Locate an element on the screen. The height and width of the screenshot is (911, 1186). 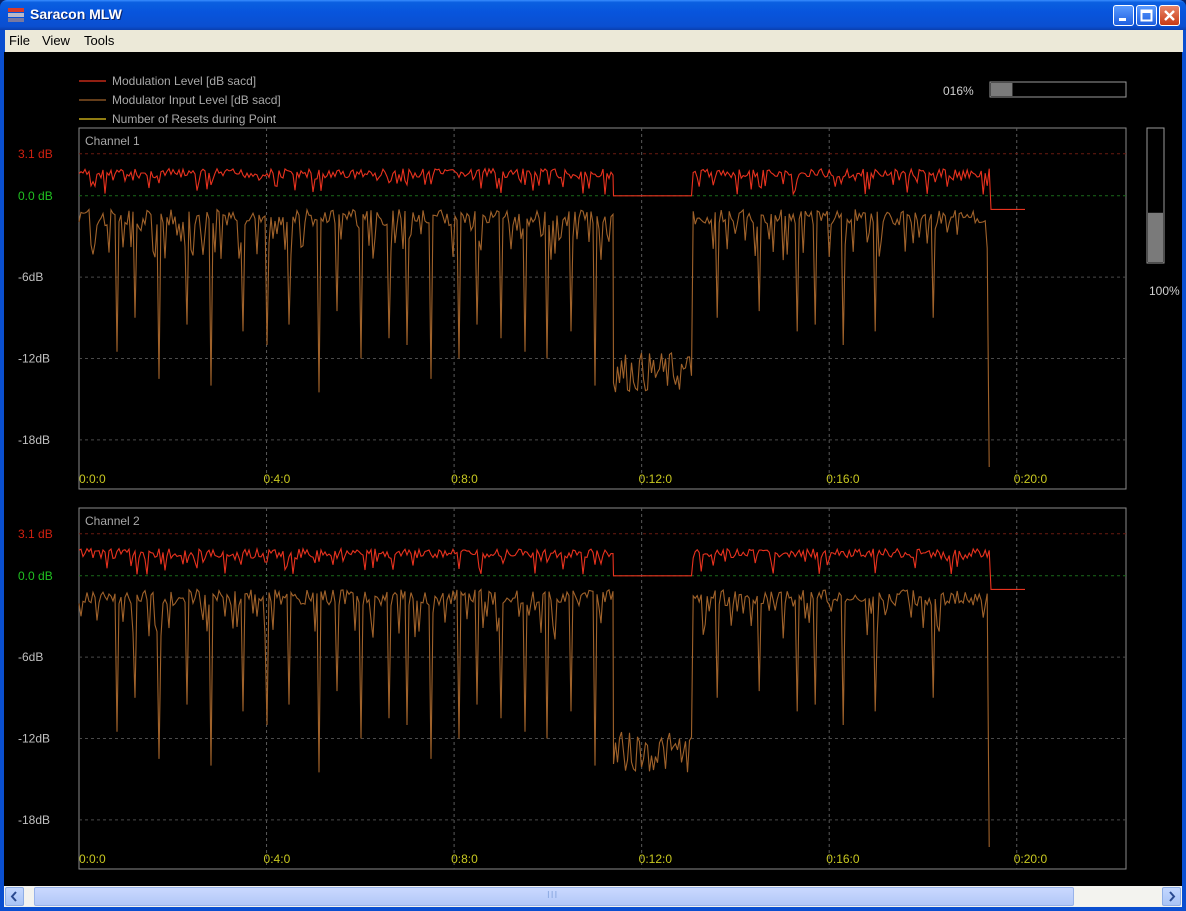
chevron-left-icon is located at coordinates (13, 896).